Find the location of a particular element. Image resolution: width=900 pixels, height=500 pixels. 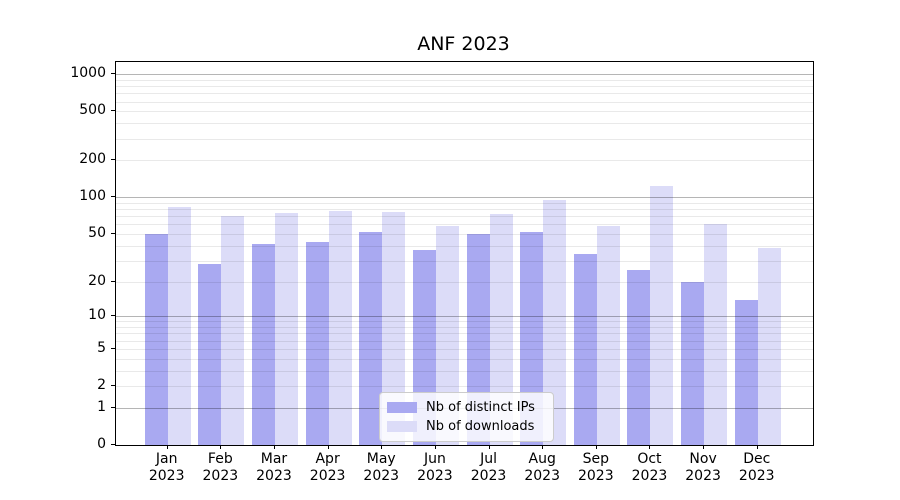

x-tick-mark-jan is located at coordinates (167, 447).